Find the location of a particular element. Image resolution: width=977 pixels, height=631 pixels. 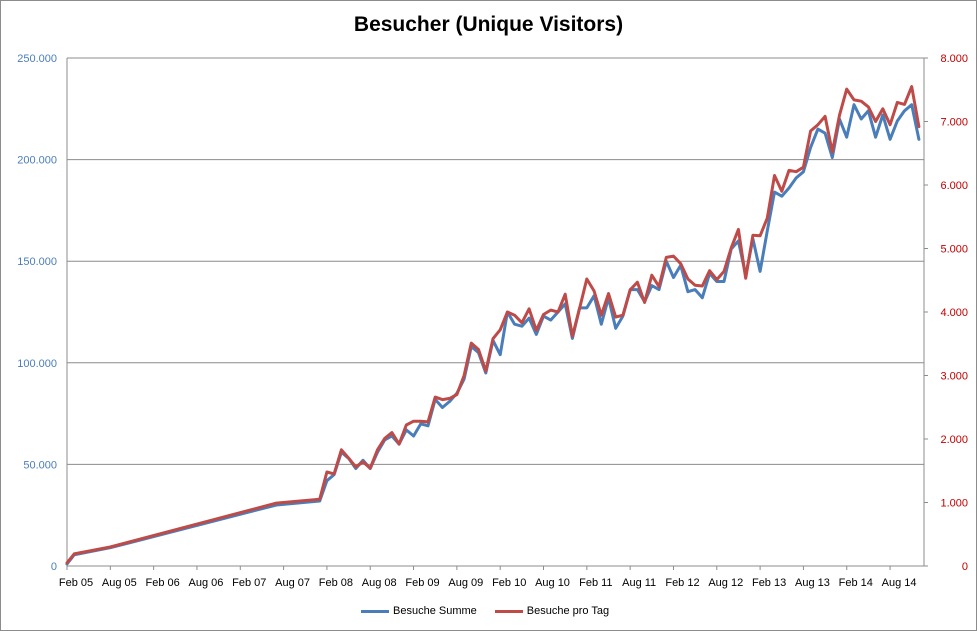

y-right-tick-label: 4.000 is located at coordinates (954, 313).